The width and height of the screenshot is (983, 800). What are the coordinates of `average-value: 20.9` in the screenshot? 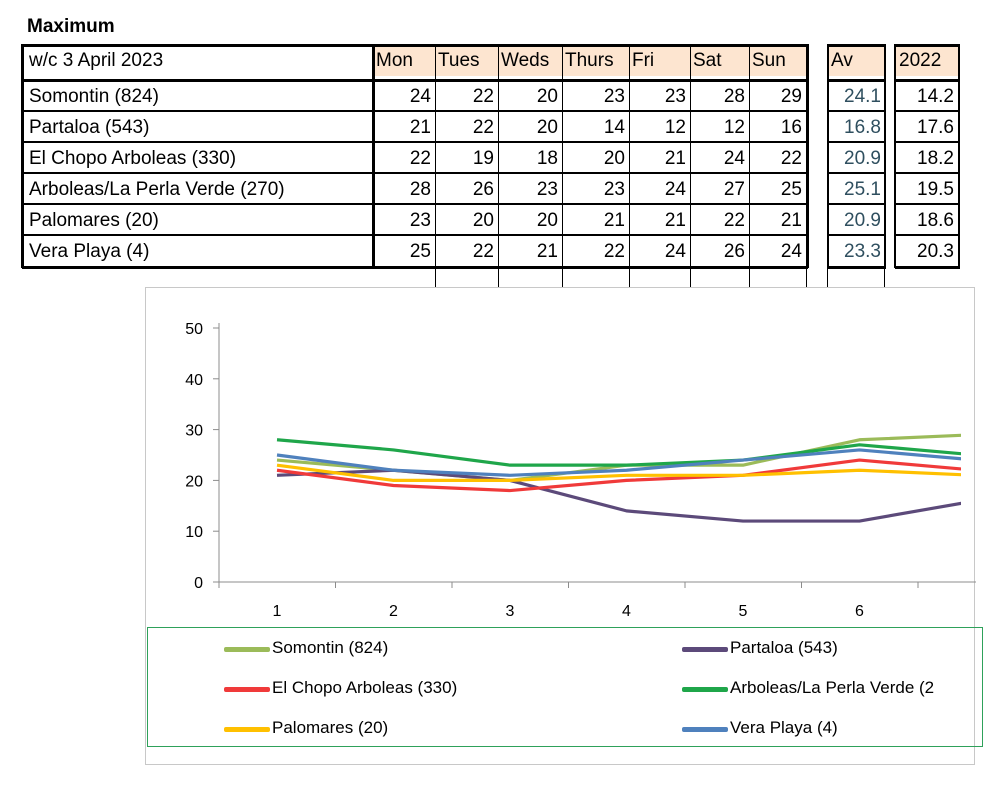 It's located at (862, 220).